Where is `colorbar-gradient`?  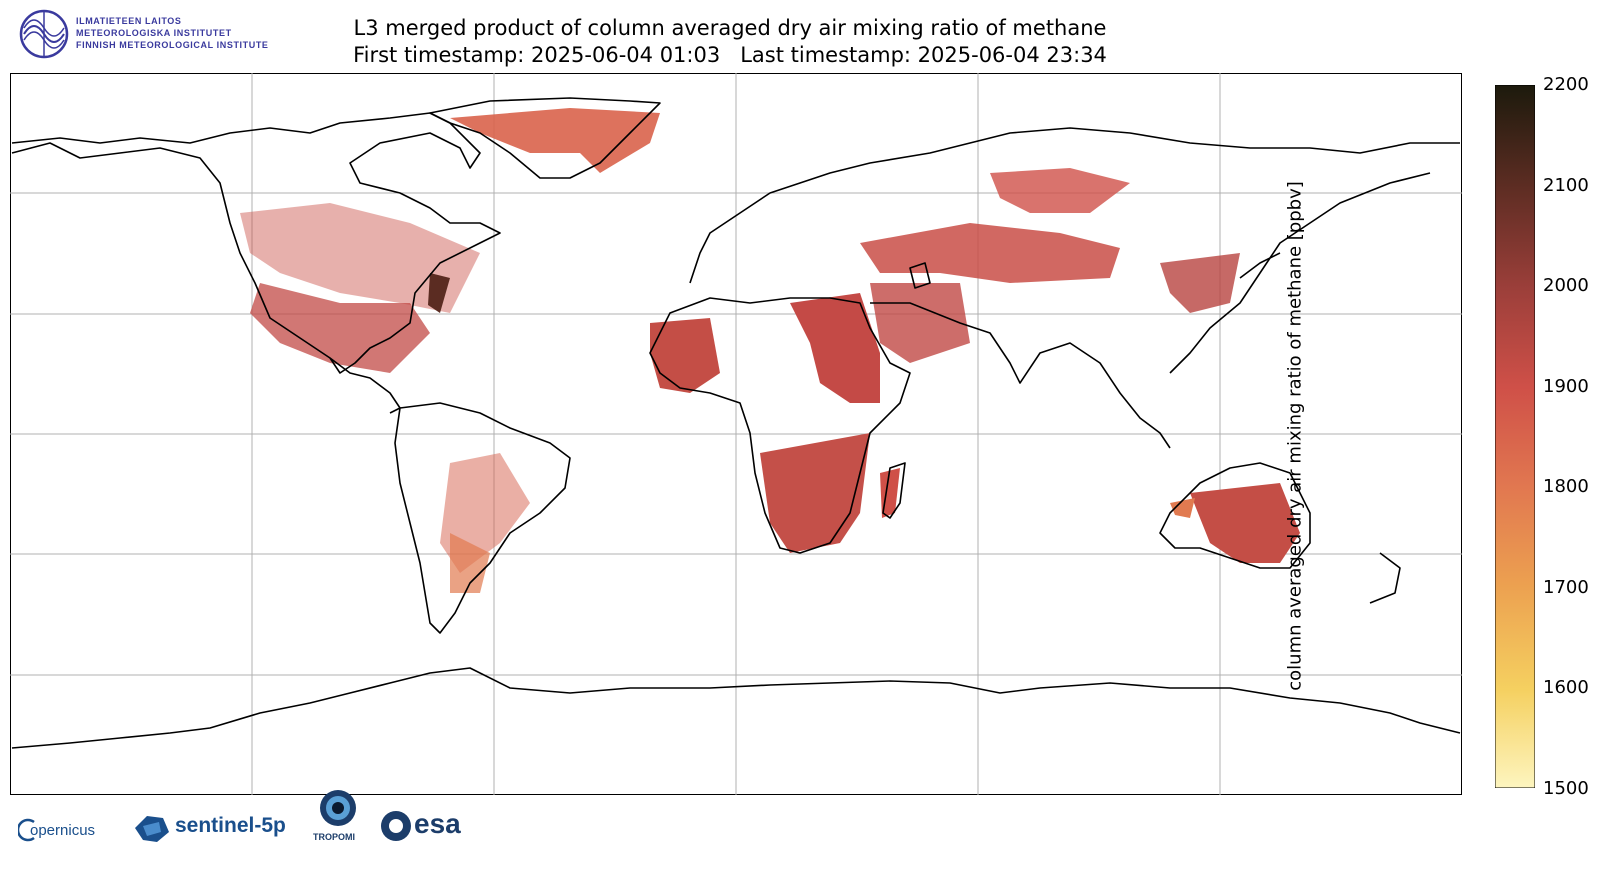
colorbar-gradient is located at coordinates (1515, 436).